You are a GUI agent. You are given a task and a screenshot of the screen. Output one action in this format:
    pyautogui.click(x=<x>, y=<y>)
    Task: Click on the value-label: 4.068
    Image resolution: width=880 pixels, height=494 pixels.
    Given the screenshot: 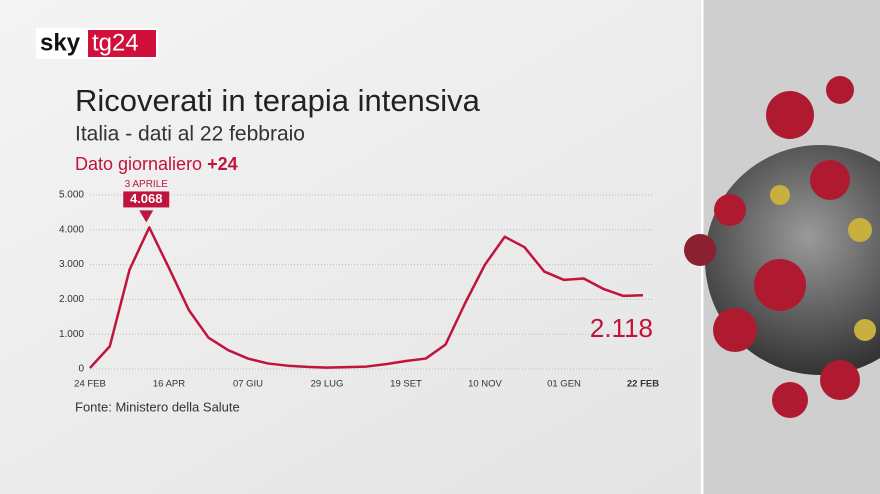 What is the action you would take?
    pyautogui.click(x=146, y=198)
    